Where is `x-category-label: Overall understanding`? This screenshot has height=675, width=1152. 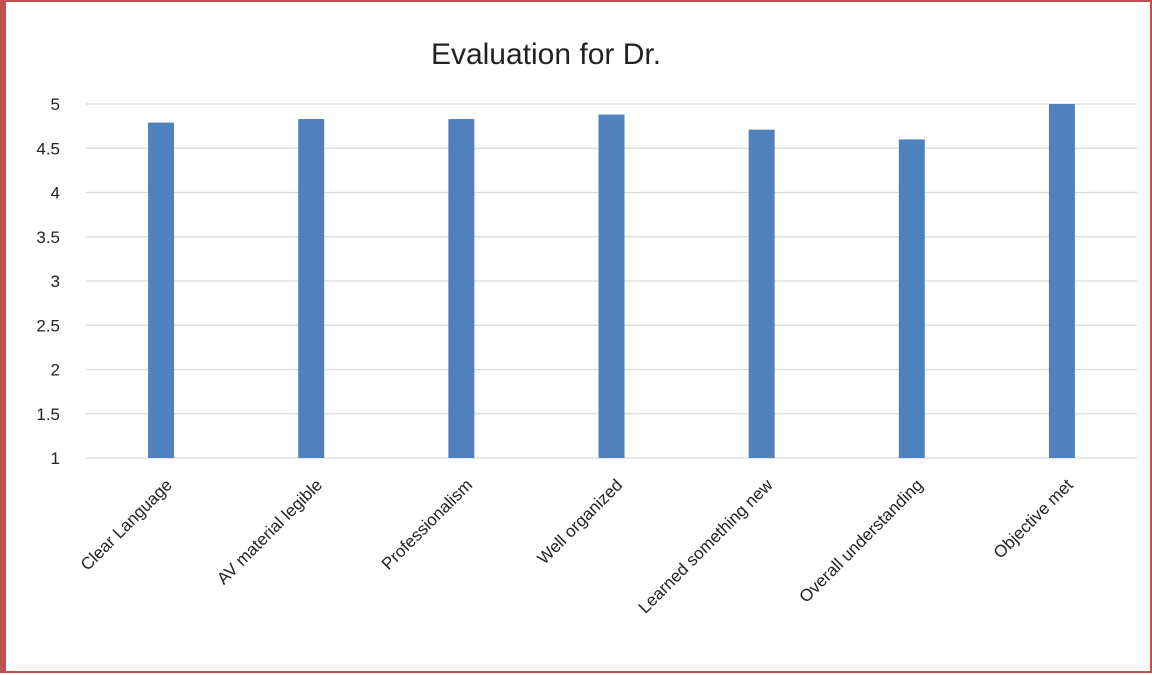 x-category-label: Overall understanding is located at coordinates (861, 540).